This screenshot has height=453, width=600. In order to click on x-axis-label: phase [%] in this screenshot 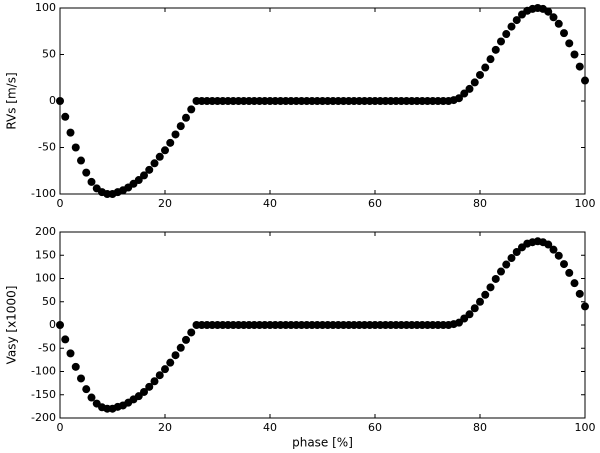, I will do `click(322, 443)`.